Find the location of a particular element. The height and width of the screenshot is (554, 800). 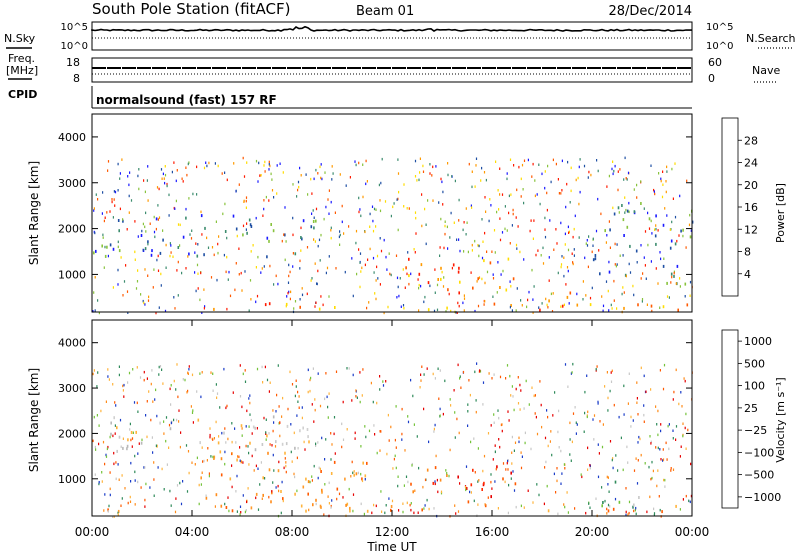

colorbar-tick-label: −100 is located at coordinates (759, 452).